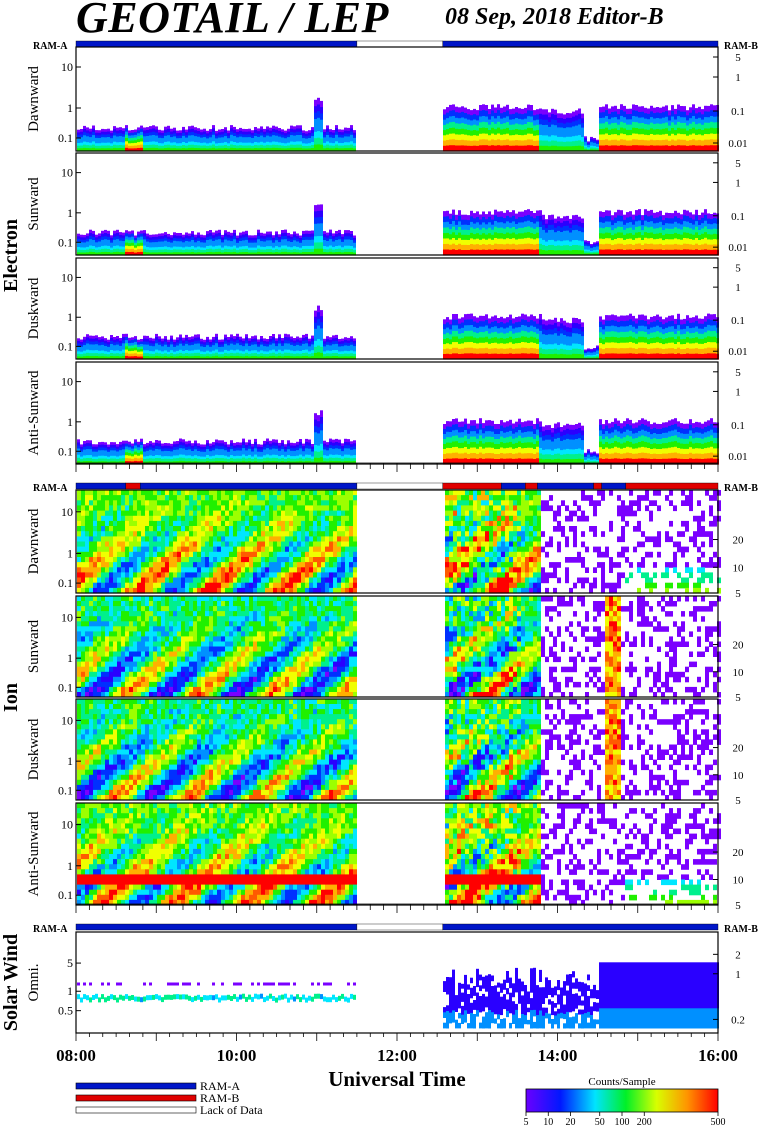 The image size is (762, 1128). What do you see at coordinates (76, 1055) in the screenshot?
I see `x-tick-label-0: 08:00` at bounding box center [76, 1055].